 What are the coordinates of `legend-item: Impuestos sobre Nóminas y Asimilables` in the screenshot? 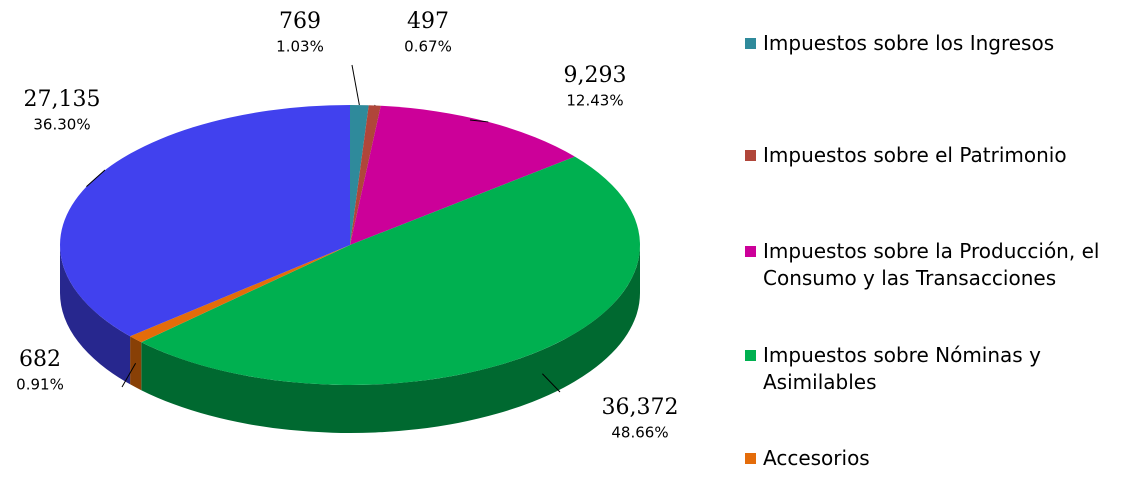 It's located at (925, 369).